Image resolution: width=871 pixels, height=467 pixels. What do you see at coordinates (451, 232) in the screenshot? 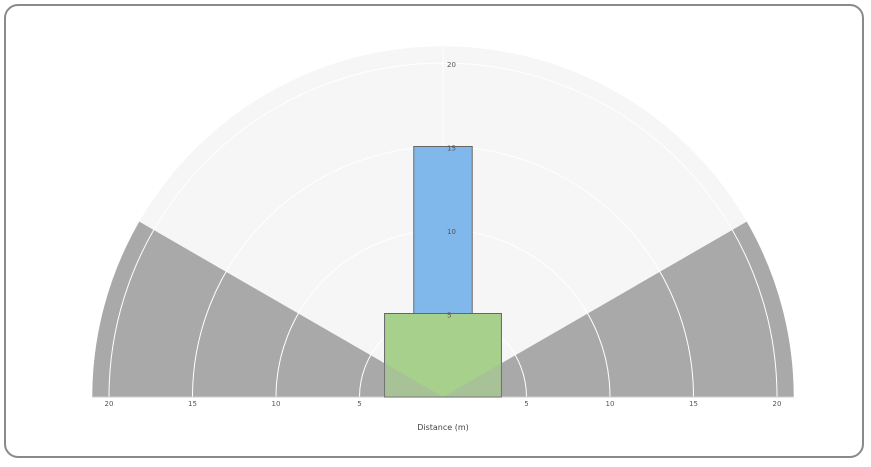
I see `radial-tick-label: 10` at bounding box center [451, 232].